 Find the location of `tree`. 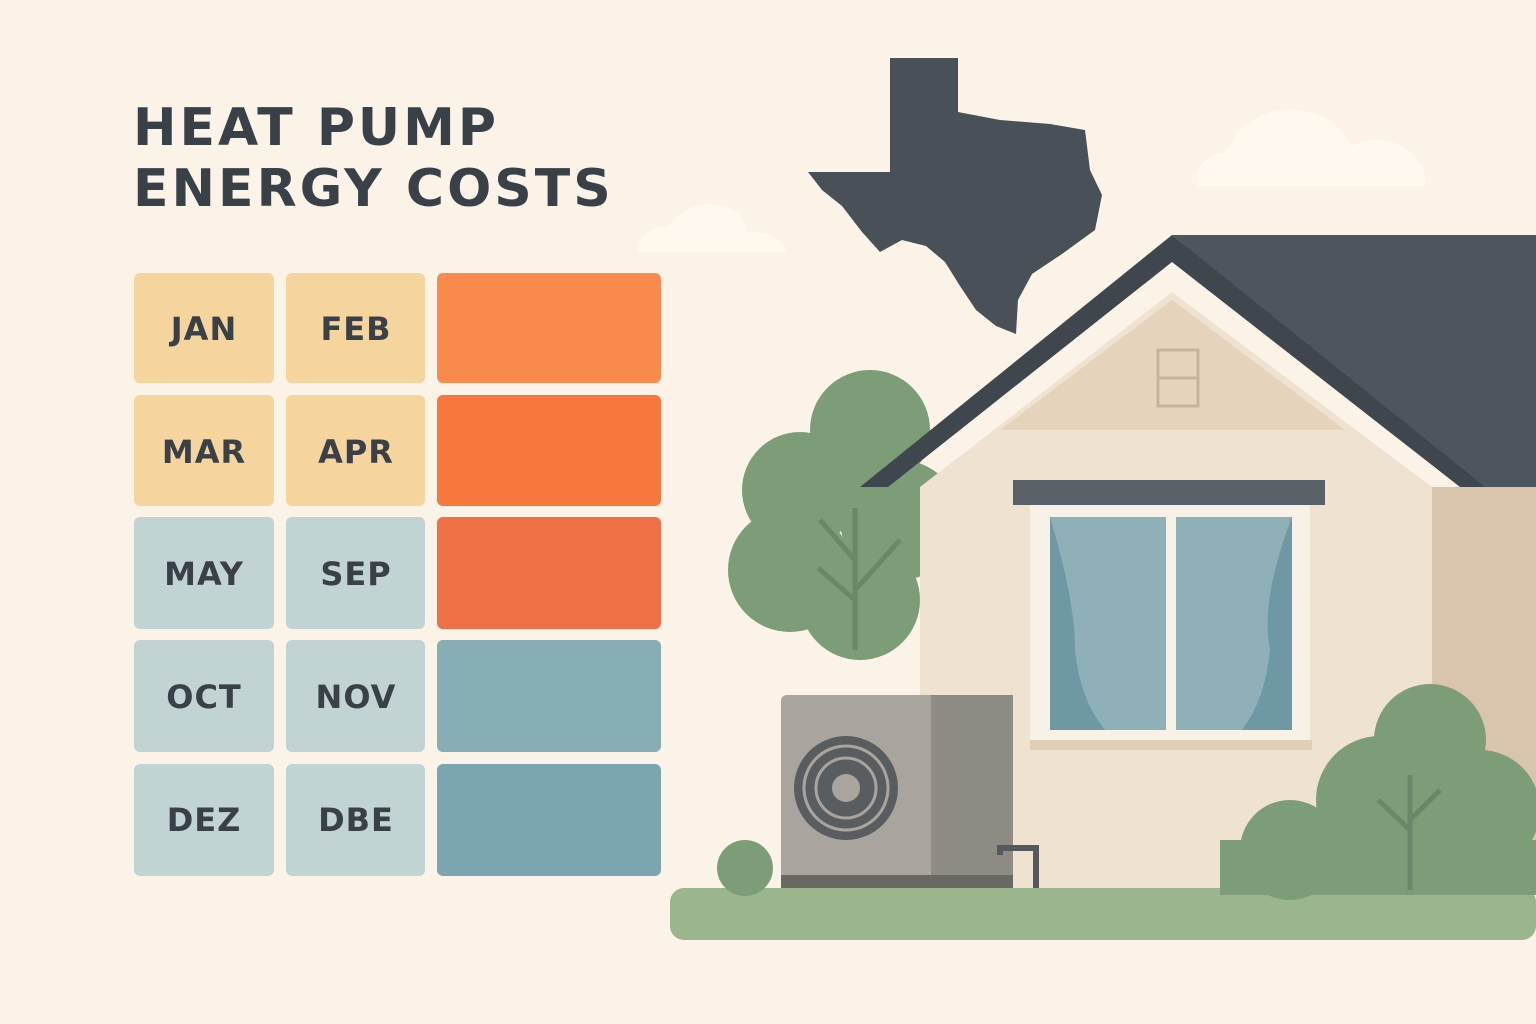

tree is located at coordinates (844, 515).